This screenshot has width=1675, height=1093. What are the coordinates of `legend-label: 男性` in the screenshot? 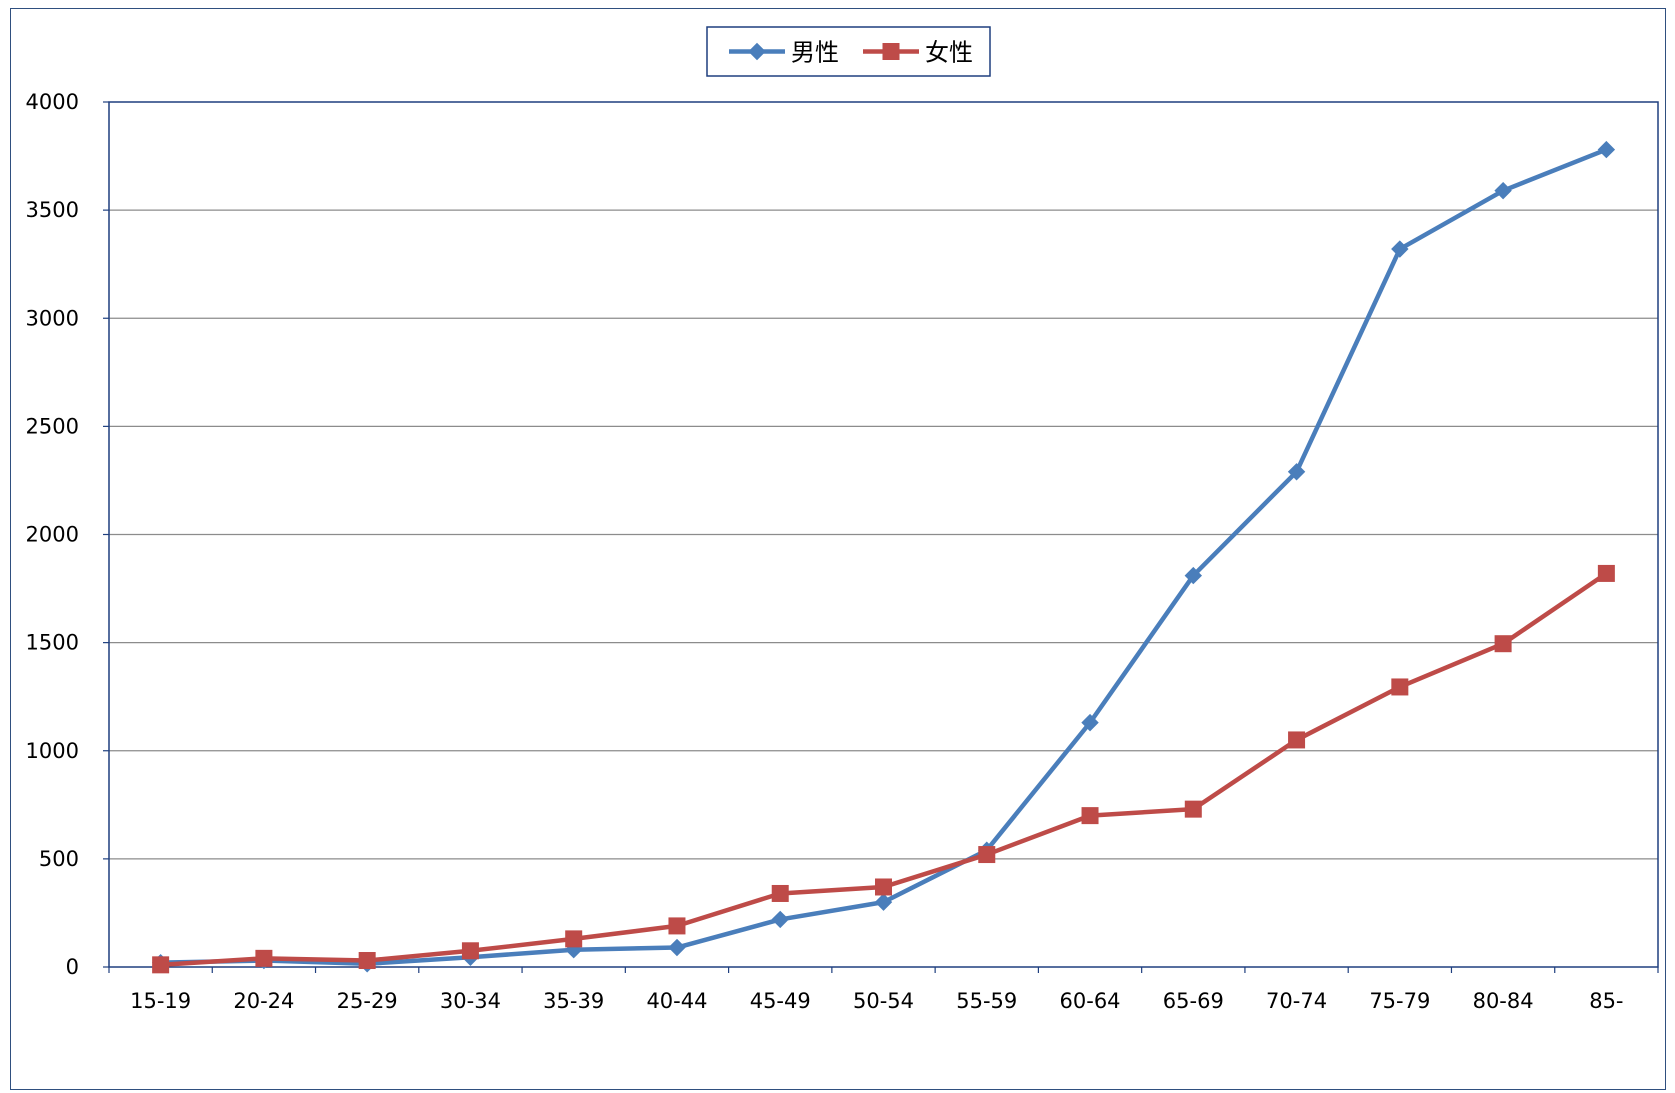 It's located at (815, 53).